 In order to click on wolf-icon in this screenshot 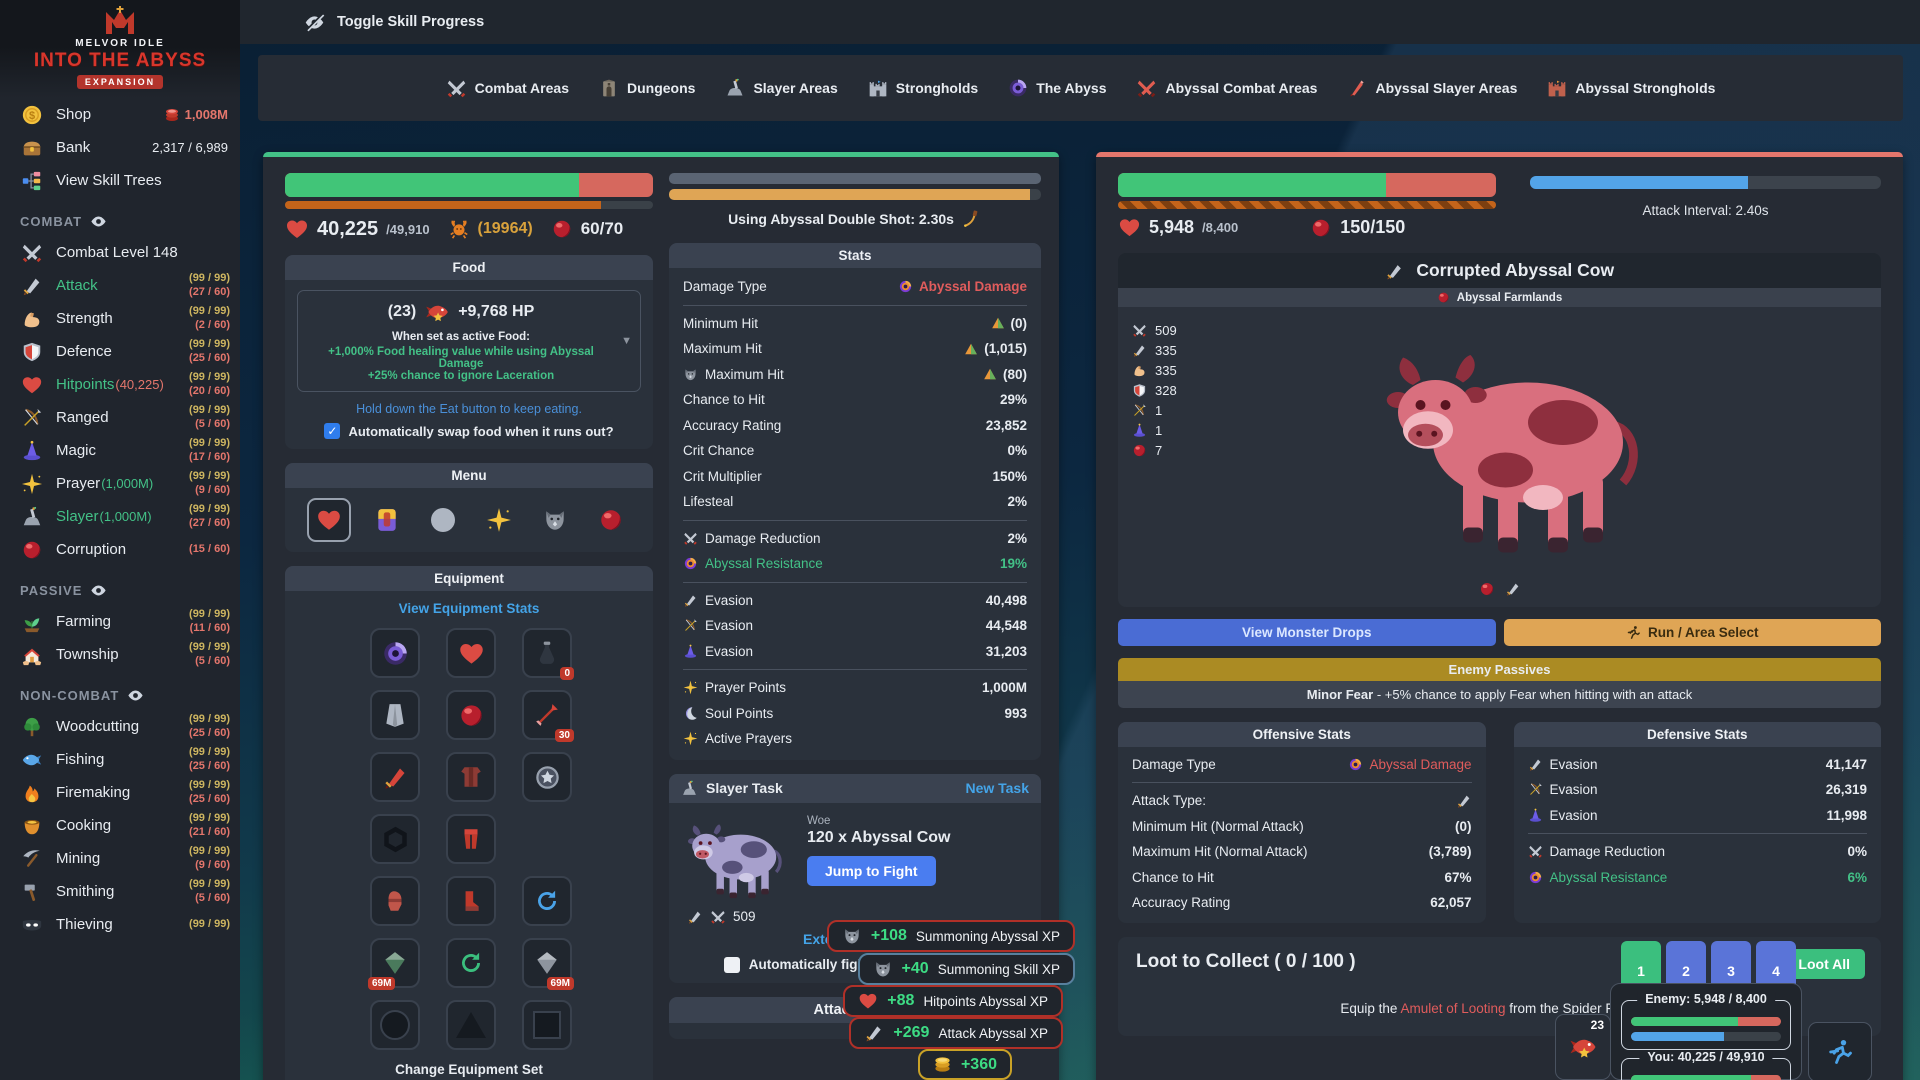, I will do `click(883, 969)`.